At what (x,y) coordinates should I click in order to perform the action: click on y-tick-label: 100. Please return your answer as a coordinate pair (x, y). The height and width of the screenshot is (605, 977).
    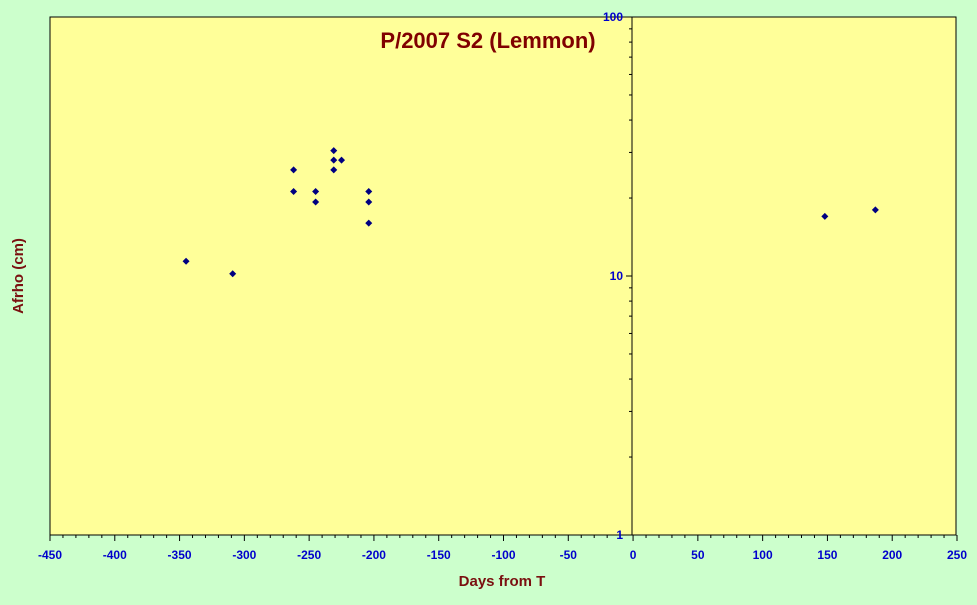
    Looking at the image, I should click on (613, 17).